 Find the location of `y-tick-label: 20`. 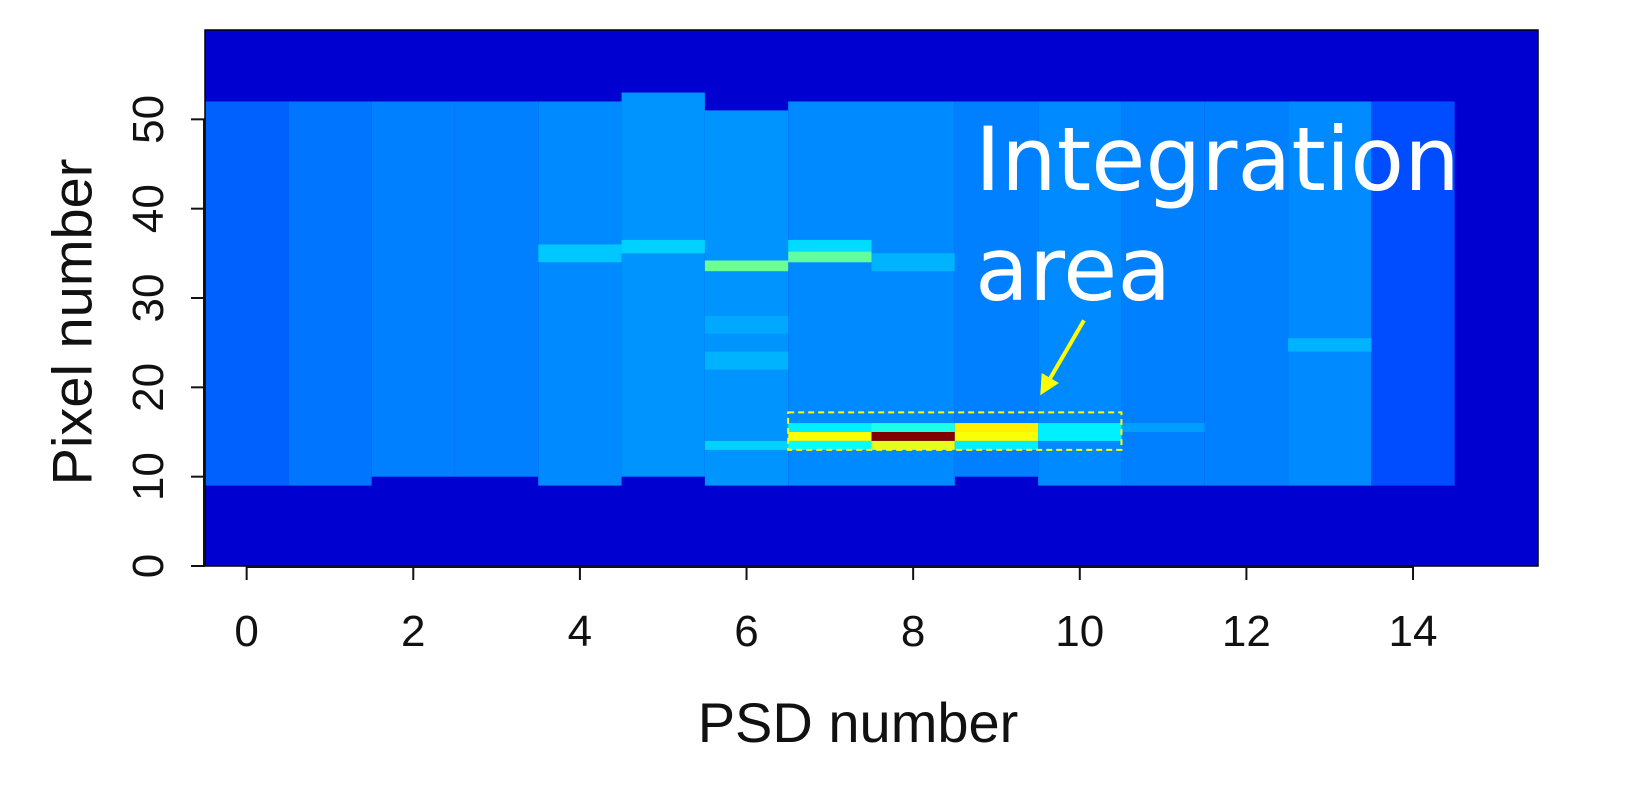

y-tick-label: 20 is located at coordinates (148, 387).